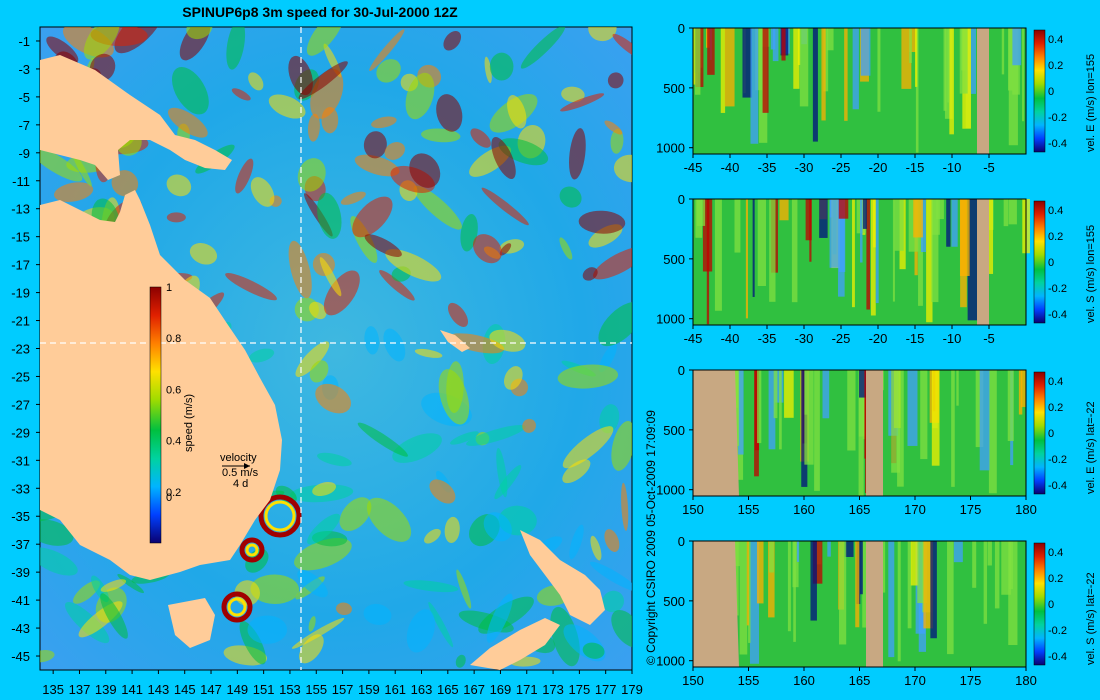  What do you see at coordinates (859, 262) in the screenshot?
I see `section-frame` at bounding box center [859, 262].